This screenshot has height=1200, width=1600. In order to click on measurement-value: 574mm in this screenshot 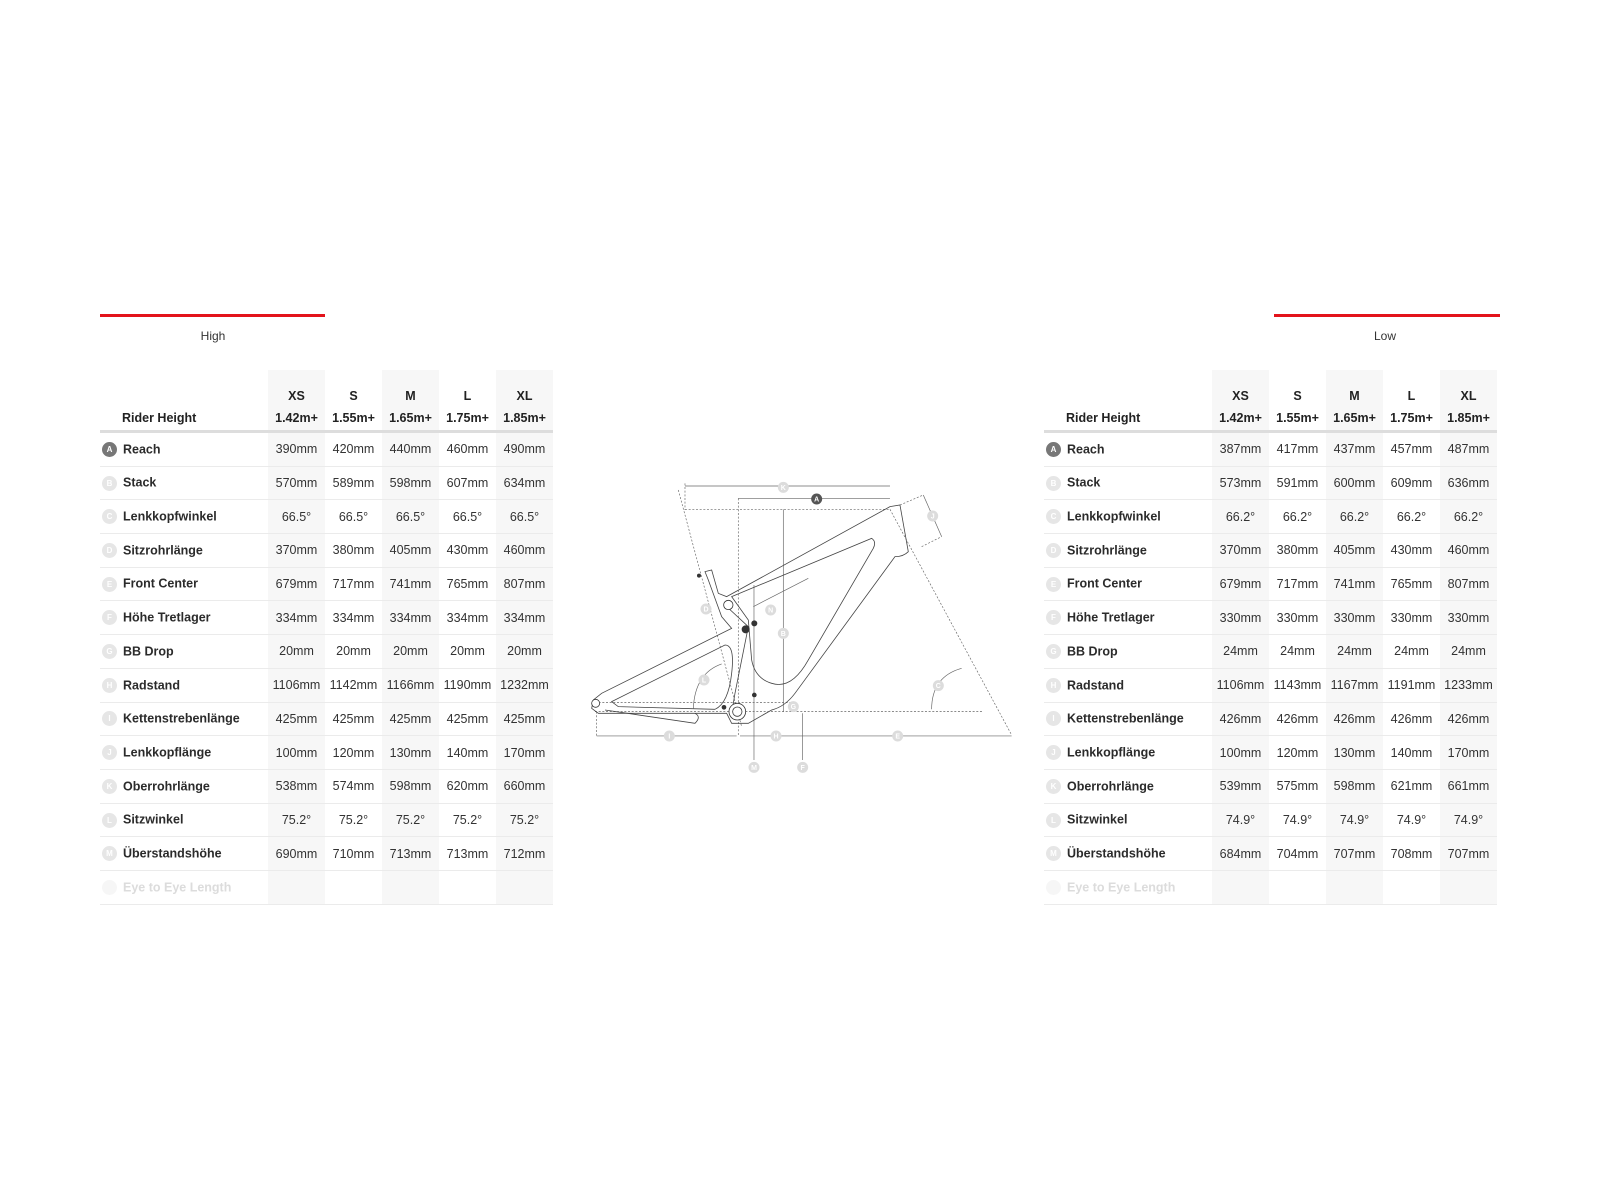, I will do `click(353, 786)`.